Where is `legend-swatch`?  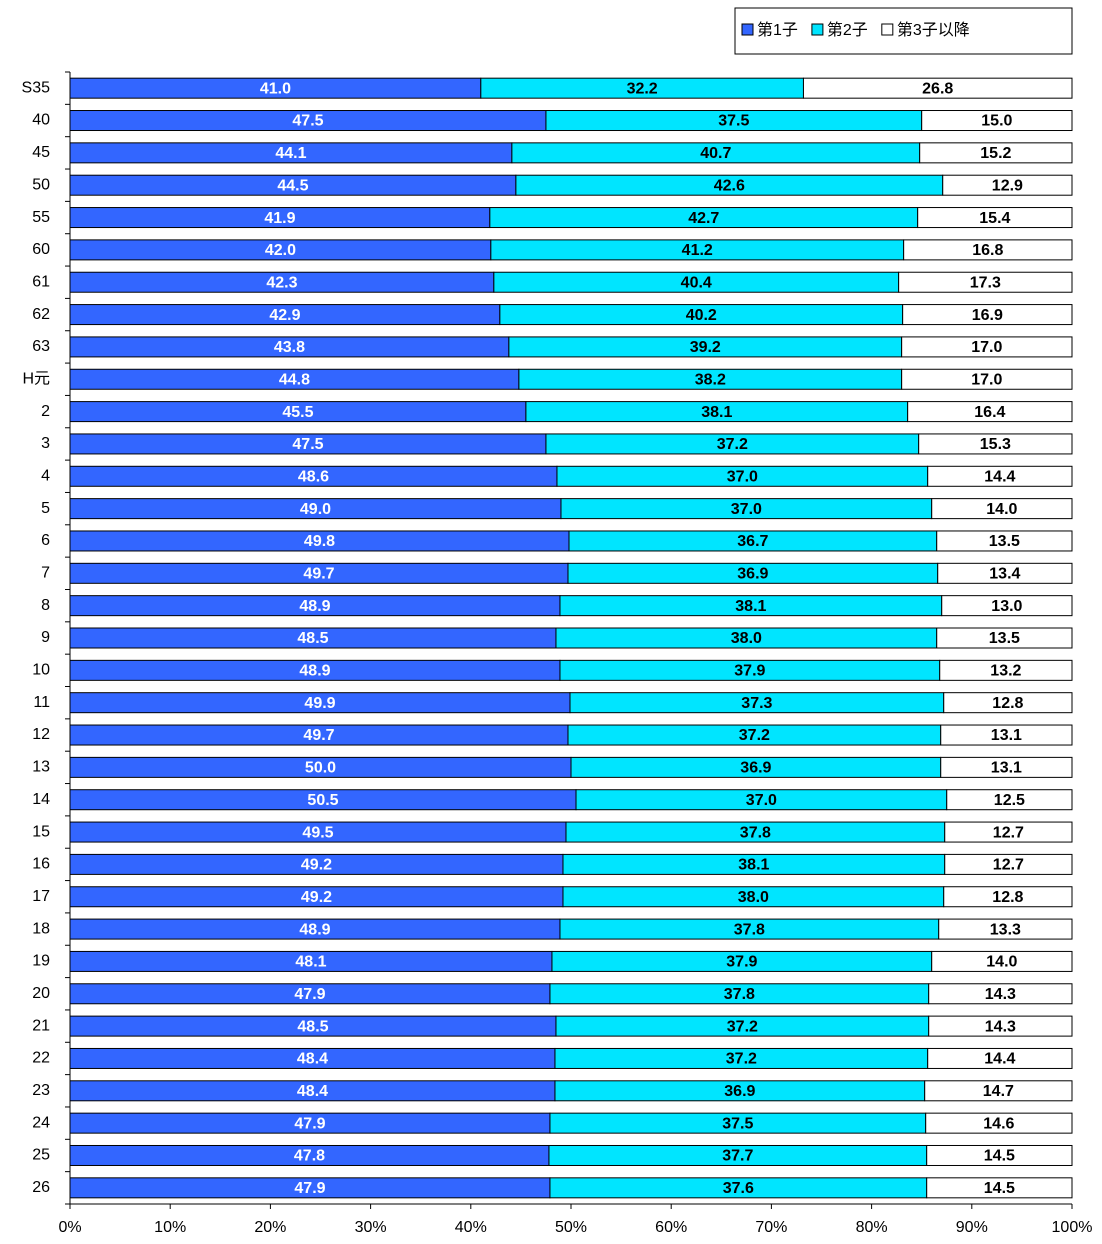
legend-swatch is located at coordinates (747, 29).